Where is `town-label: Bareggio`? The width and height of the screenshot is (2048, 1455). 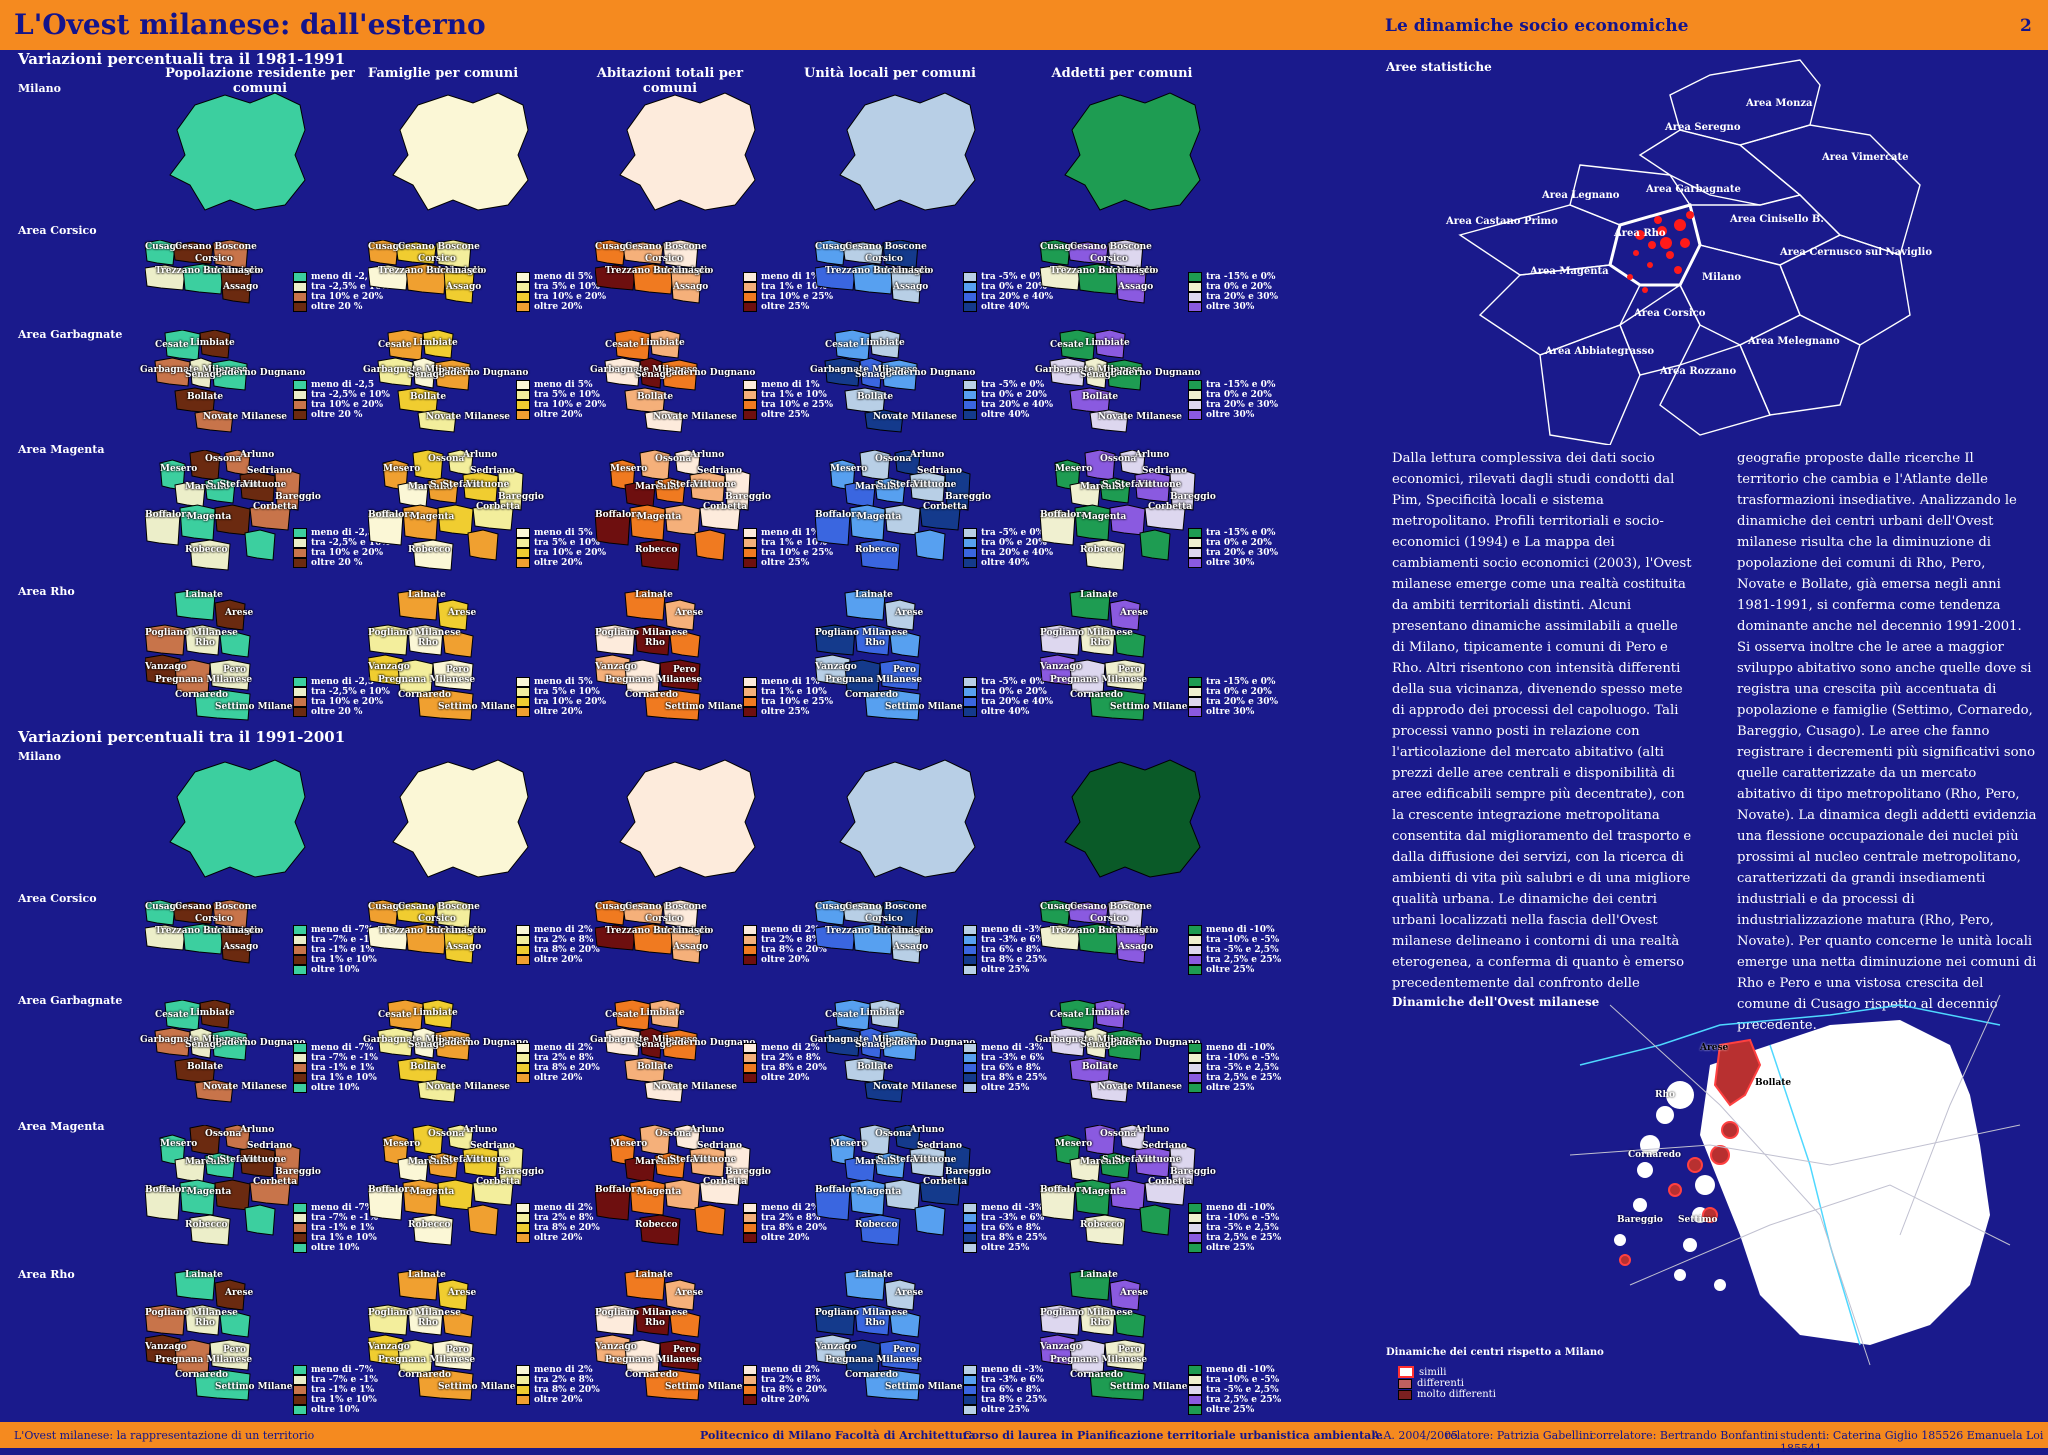
town-label: Bareggio is located at coordinates (968, 497).